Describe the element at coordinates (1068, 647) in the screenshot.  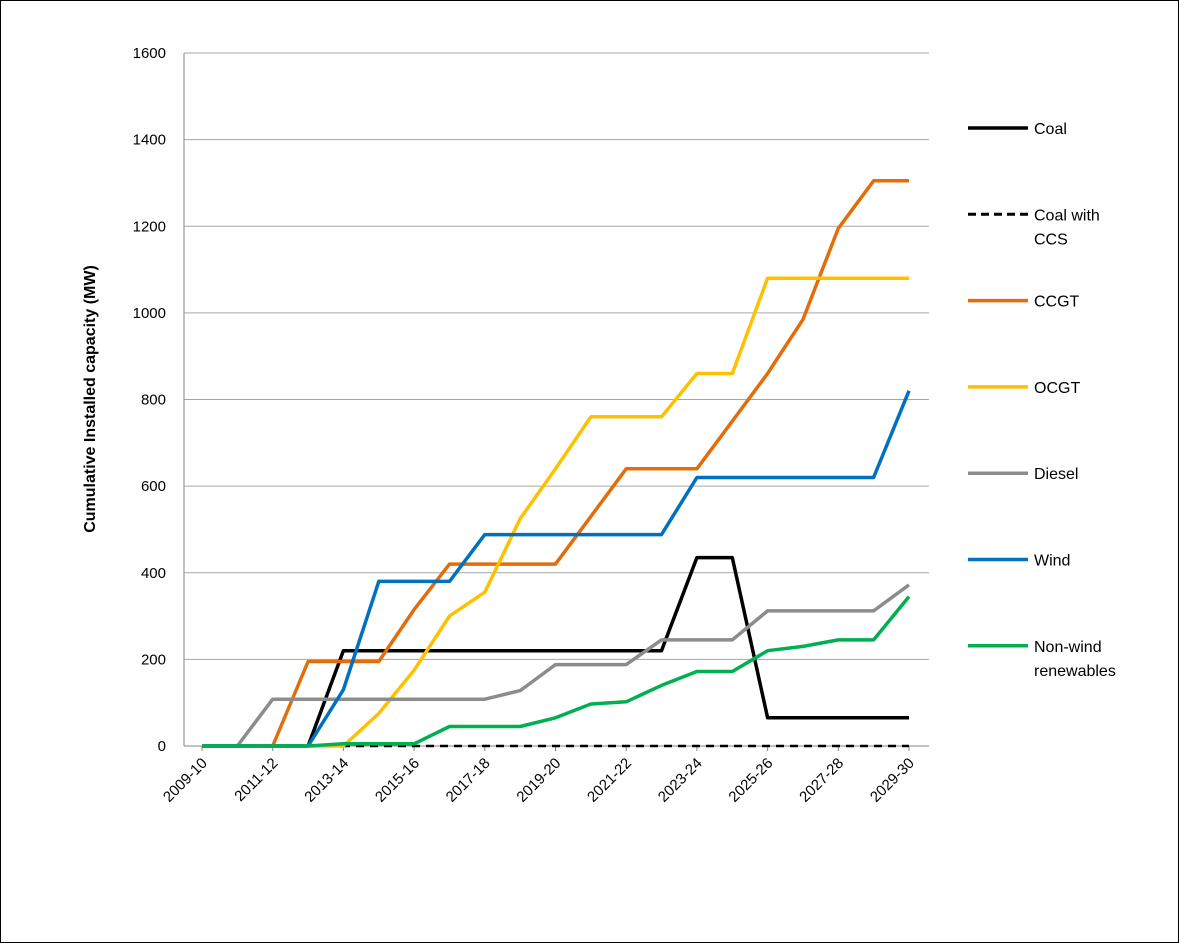
I see `legend-label-non-wind-renewables: Non-wind` at that location.